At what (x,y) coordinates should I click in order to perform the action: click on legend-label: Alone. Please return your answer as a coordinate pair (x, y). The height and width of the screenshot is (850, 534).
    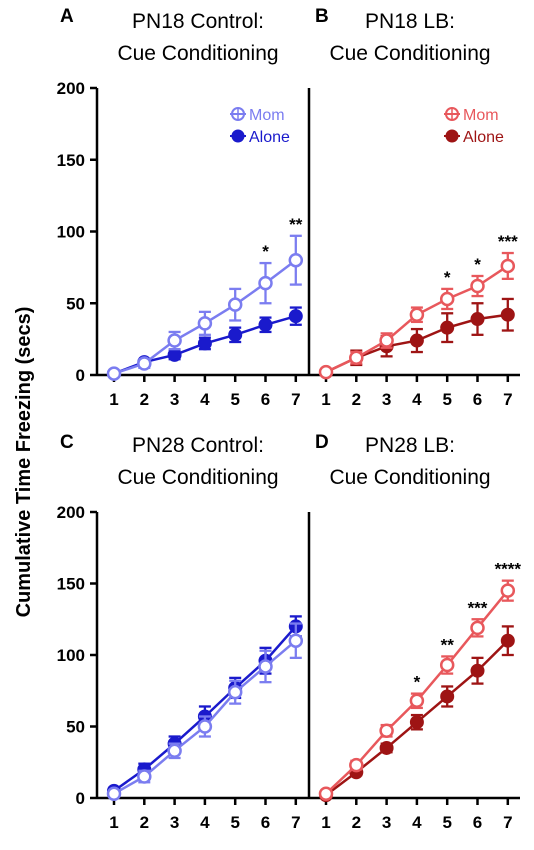
    Looking at the image, I should click on (483, 137).